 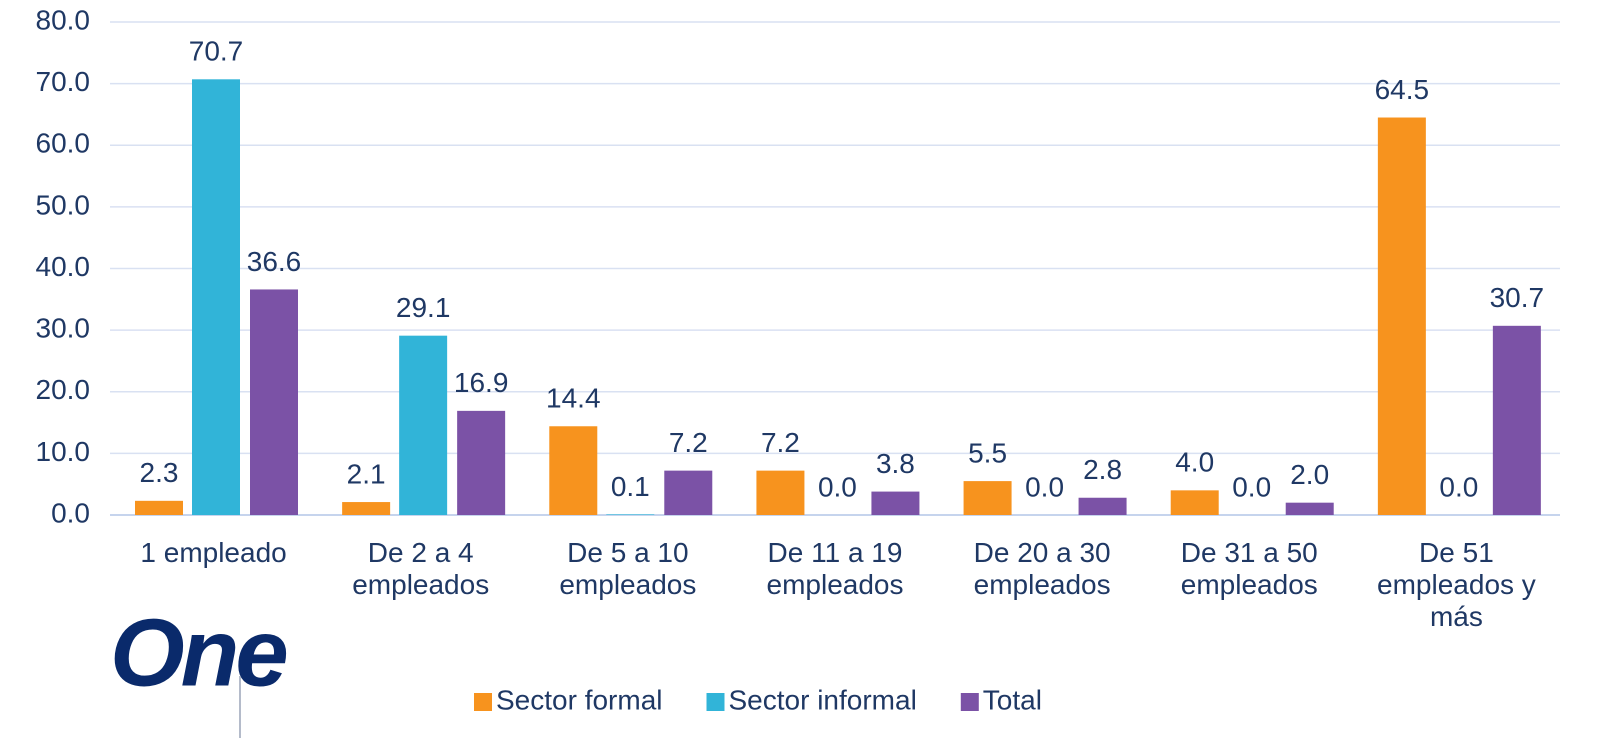 What do you see at coordinates (274, 261) in the screenshot?
I see `data-label: 36.6` at bounding box center [274, 261].